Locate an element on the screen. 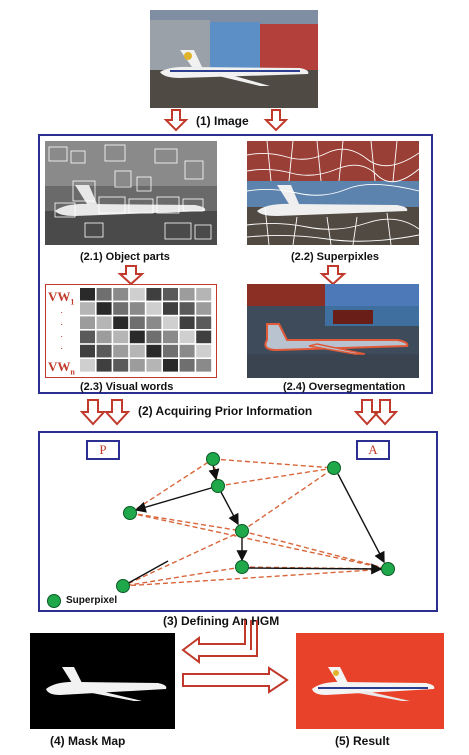 The width and height of the screenshot is (469, 755). image-caption: (1) Image is located at coordinates (222, 121).